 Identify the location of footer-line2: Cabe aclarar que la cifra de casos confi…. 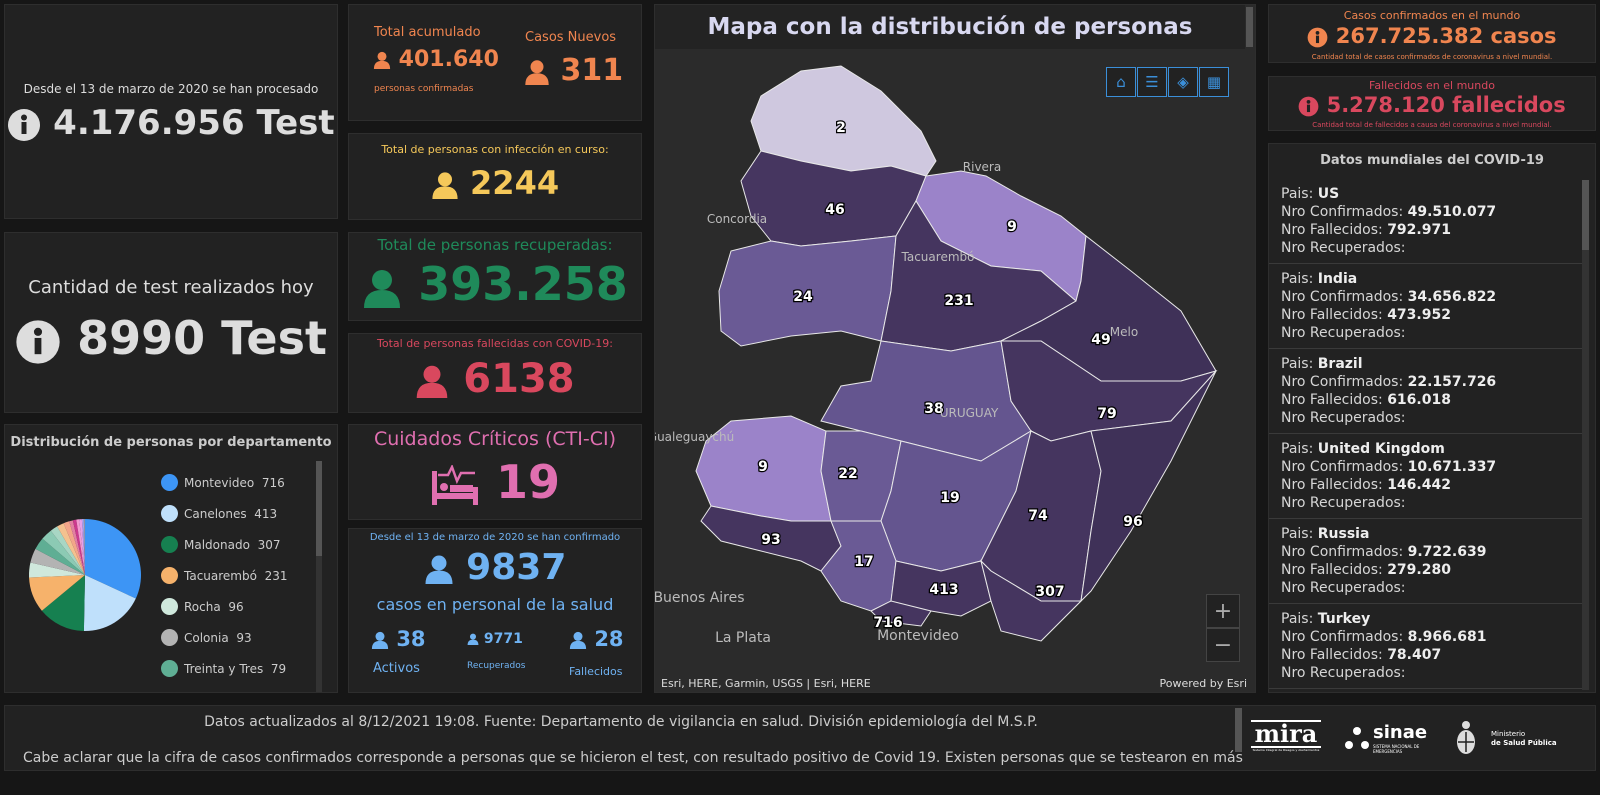
(633, 758).